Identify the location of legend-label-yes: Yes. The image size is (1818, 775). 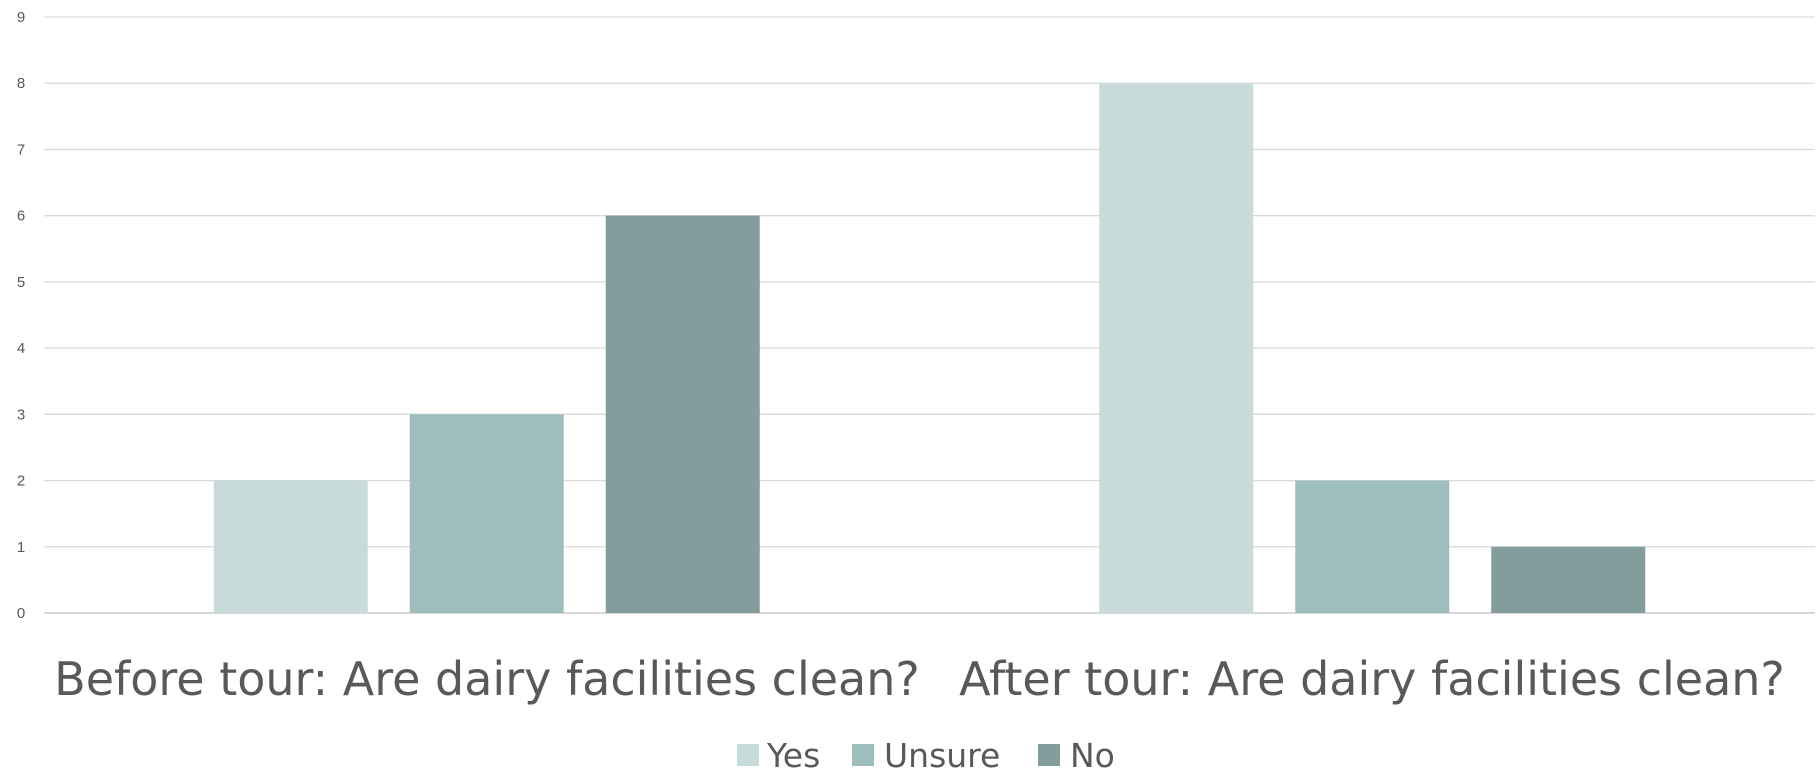
(793, 755).